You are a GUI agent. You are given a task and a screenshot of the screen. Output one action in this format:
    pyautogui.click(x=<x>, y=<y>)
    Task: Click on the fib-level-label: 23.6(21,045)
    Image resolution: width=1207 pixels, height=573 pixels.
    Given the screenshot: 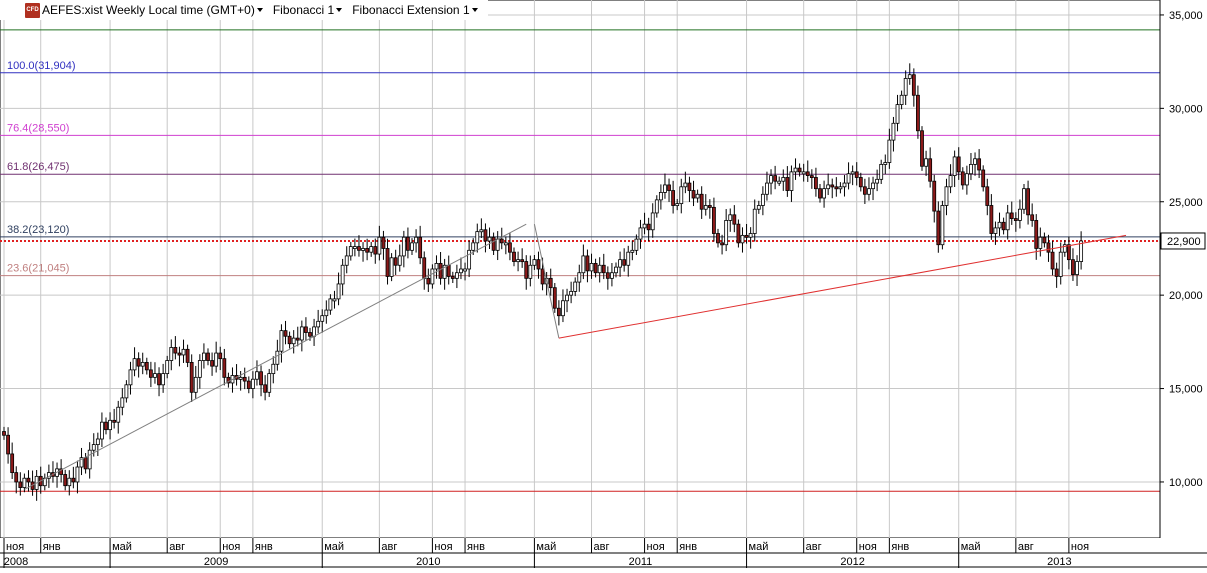 What is the action you would take?
    pyautogui.click(x=38, y=269)
    